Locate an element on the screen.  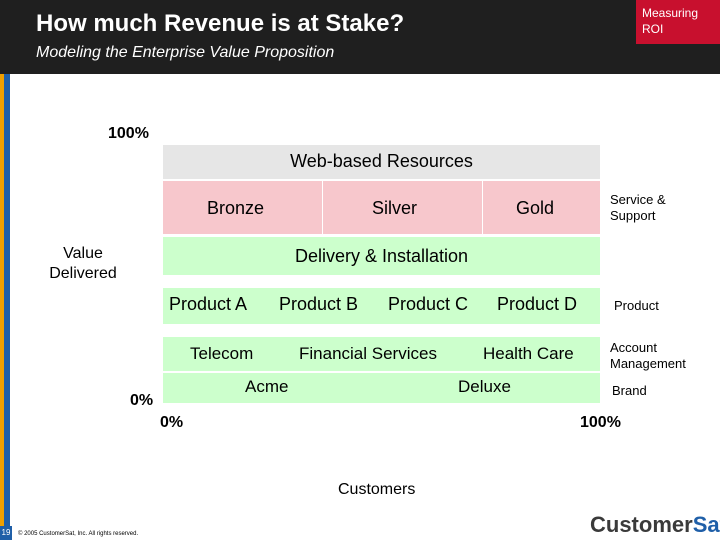
brand-acme: Acme is located at coordinates (267, 386).